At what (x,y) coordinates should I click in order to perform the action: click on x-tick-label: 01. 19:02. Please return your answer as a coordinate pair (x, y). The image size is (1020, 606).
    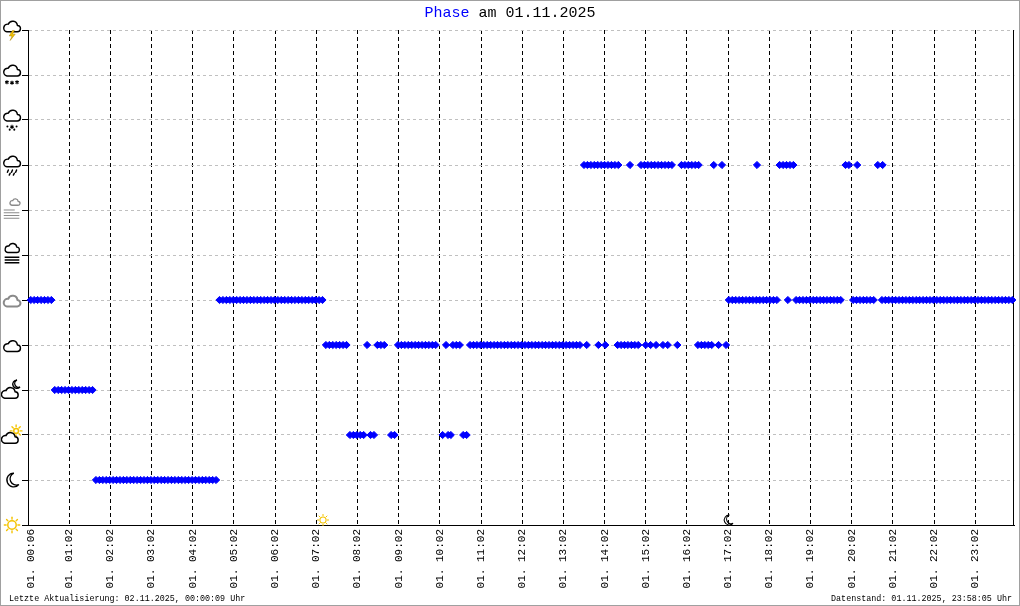
    Looking at the image, I should click on (810, 559).